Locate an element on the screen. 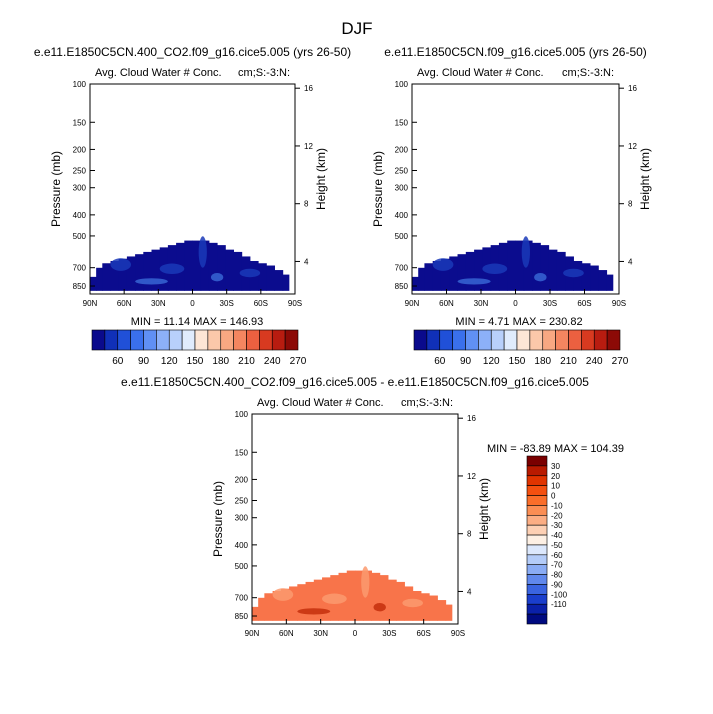 The width and height of the screenshot is (713, 714). colorbar-label: -80 is located at coordinates (557, 575).